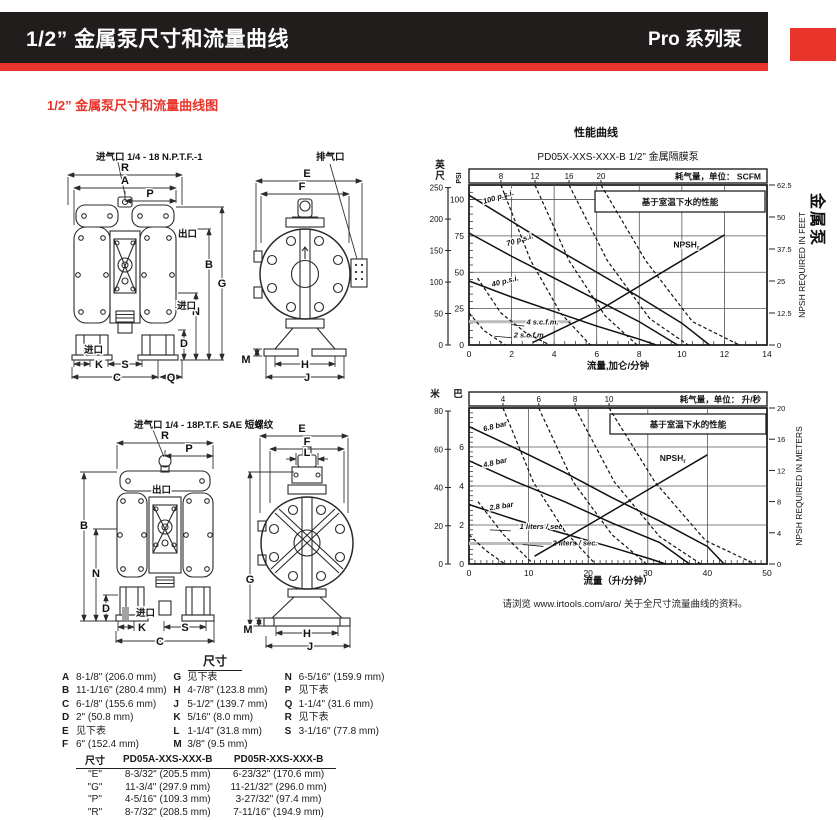 Image resolution: width=837 pixels, height=820 pixels. What do you see at coordinates (121, 691) in the screenshot?
I see `dim-value: 11-1/16" (280.4 mm)` at bounding box center [121, 691].